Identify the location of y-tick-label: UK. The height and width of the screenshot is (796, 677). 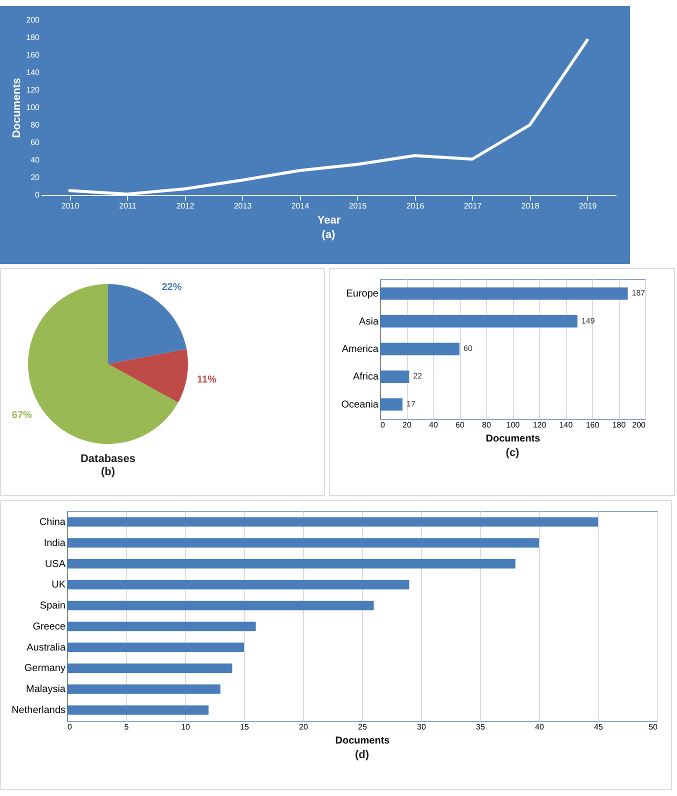
(59, 585).